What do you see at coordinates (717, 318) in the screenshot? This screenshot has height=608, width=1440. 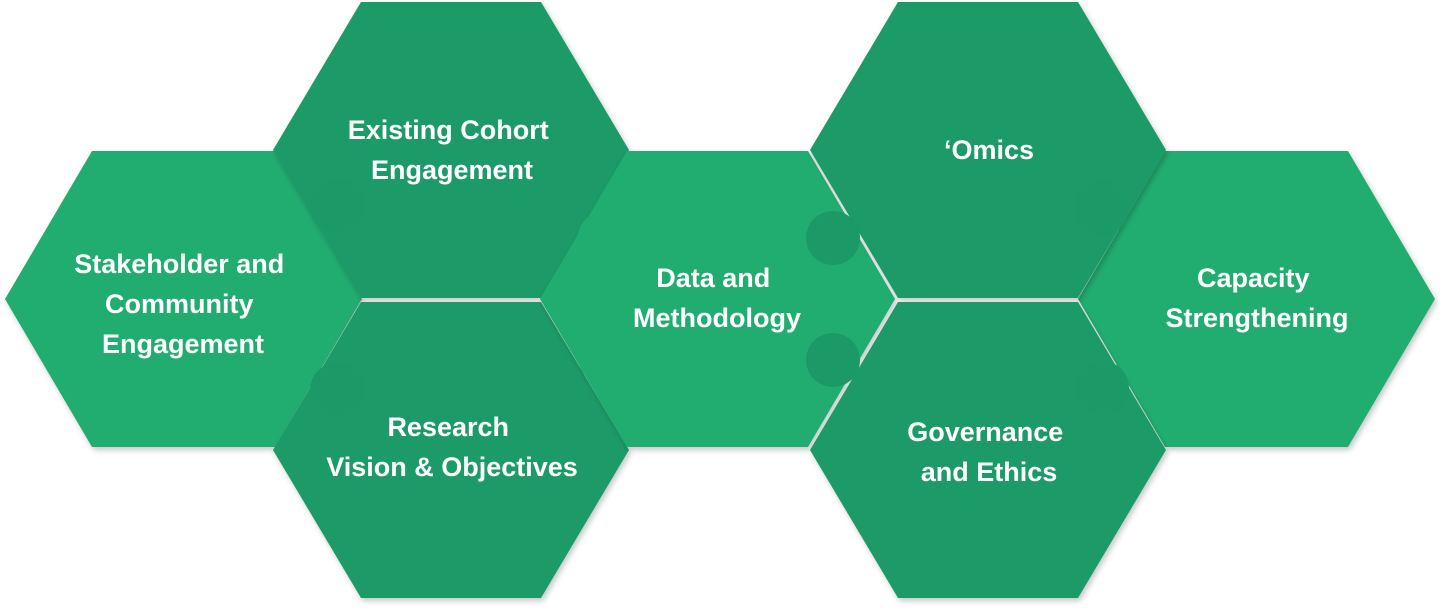 I see `hex-label-line: Methodology` at bounding box center [717, 318].